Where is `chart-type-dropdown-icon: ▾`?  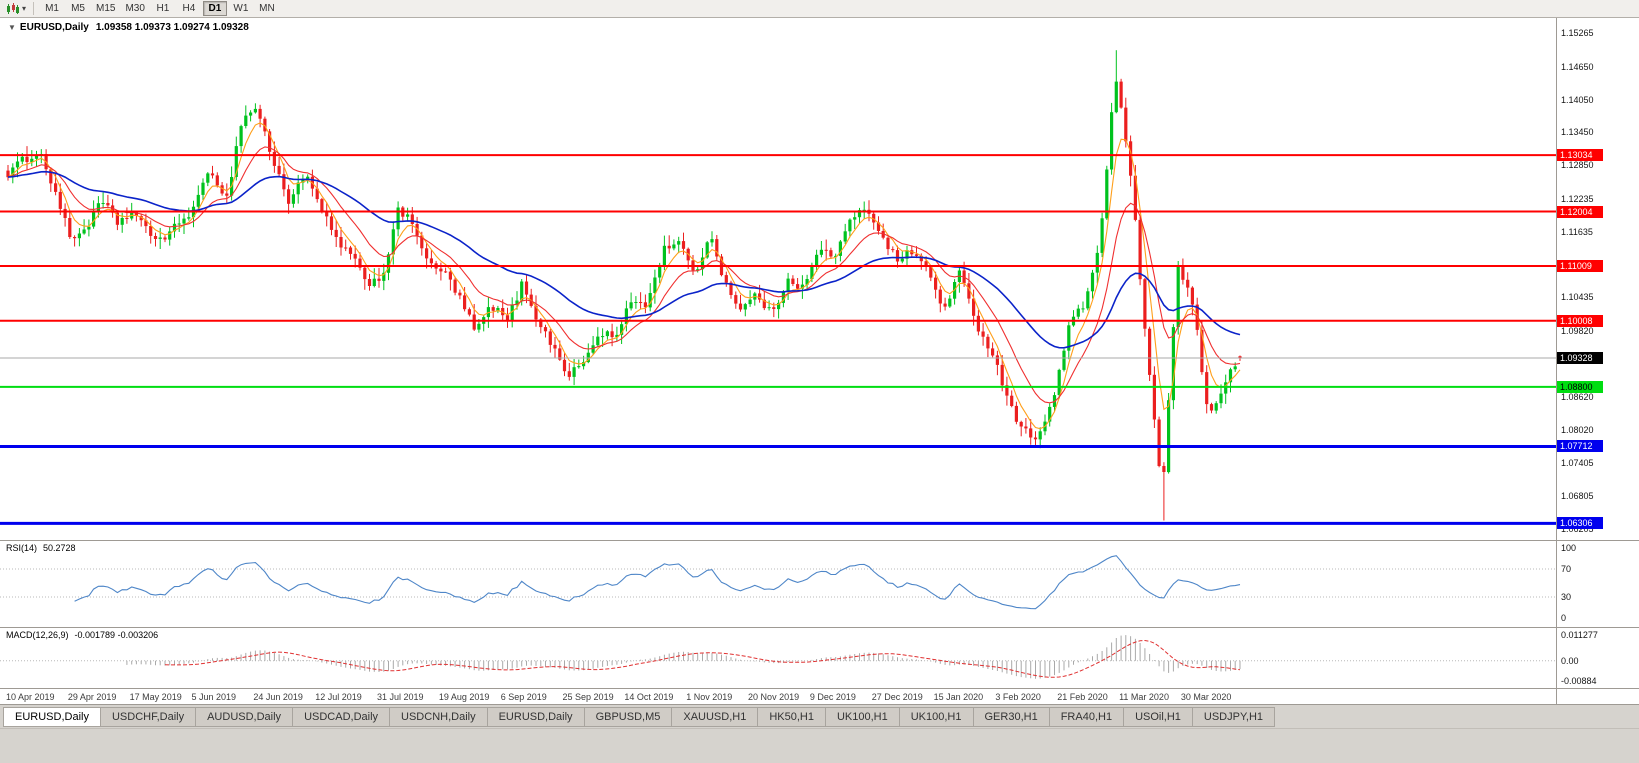 chart-type-dropdown-icon: ▾ is located at coordinates (24, 8).